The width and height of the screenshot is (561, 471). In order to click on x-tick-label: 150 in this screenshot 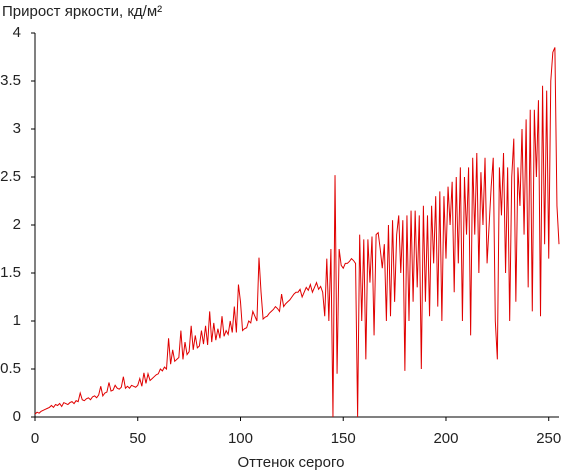, I will do `click(343, 438)`.